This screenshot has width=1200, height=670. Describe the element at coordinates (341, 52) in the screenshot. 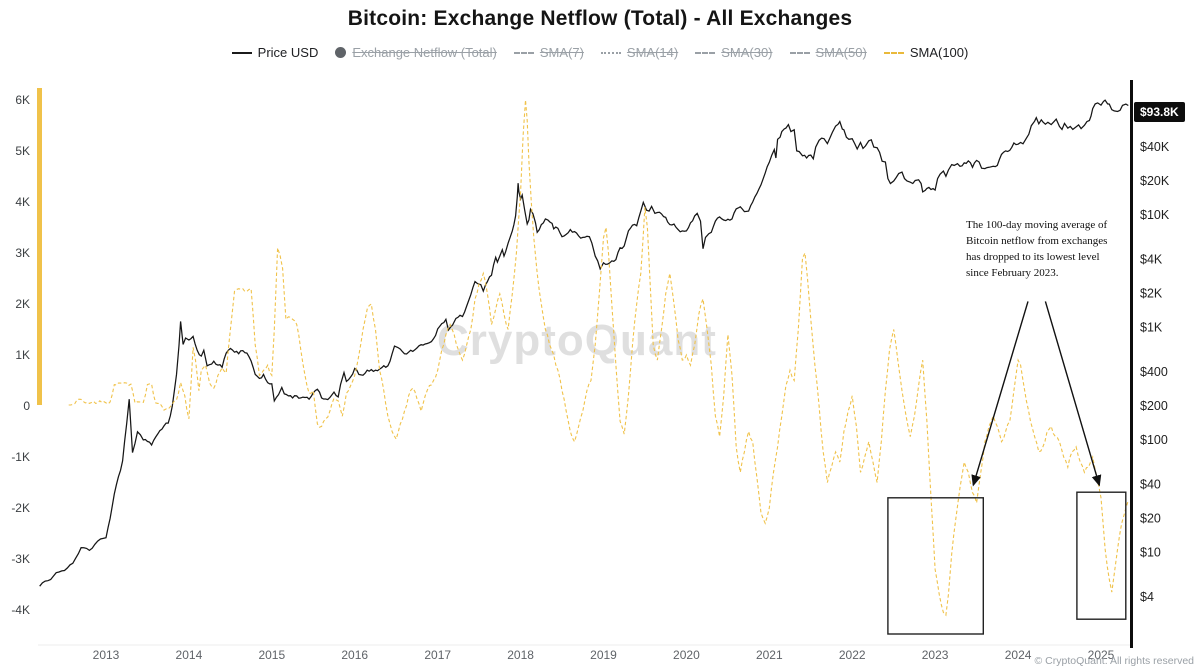

I see `dot-marker-icon` at that location.